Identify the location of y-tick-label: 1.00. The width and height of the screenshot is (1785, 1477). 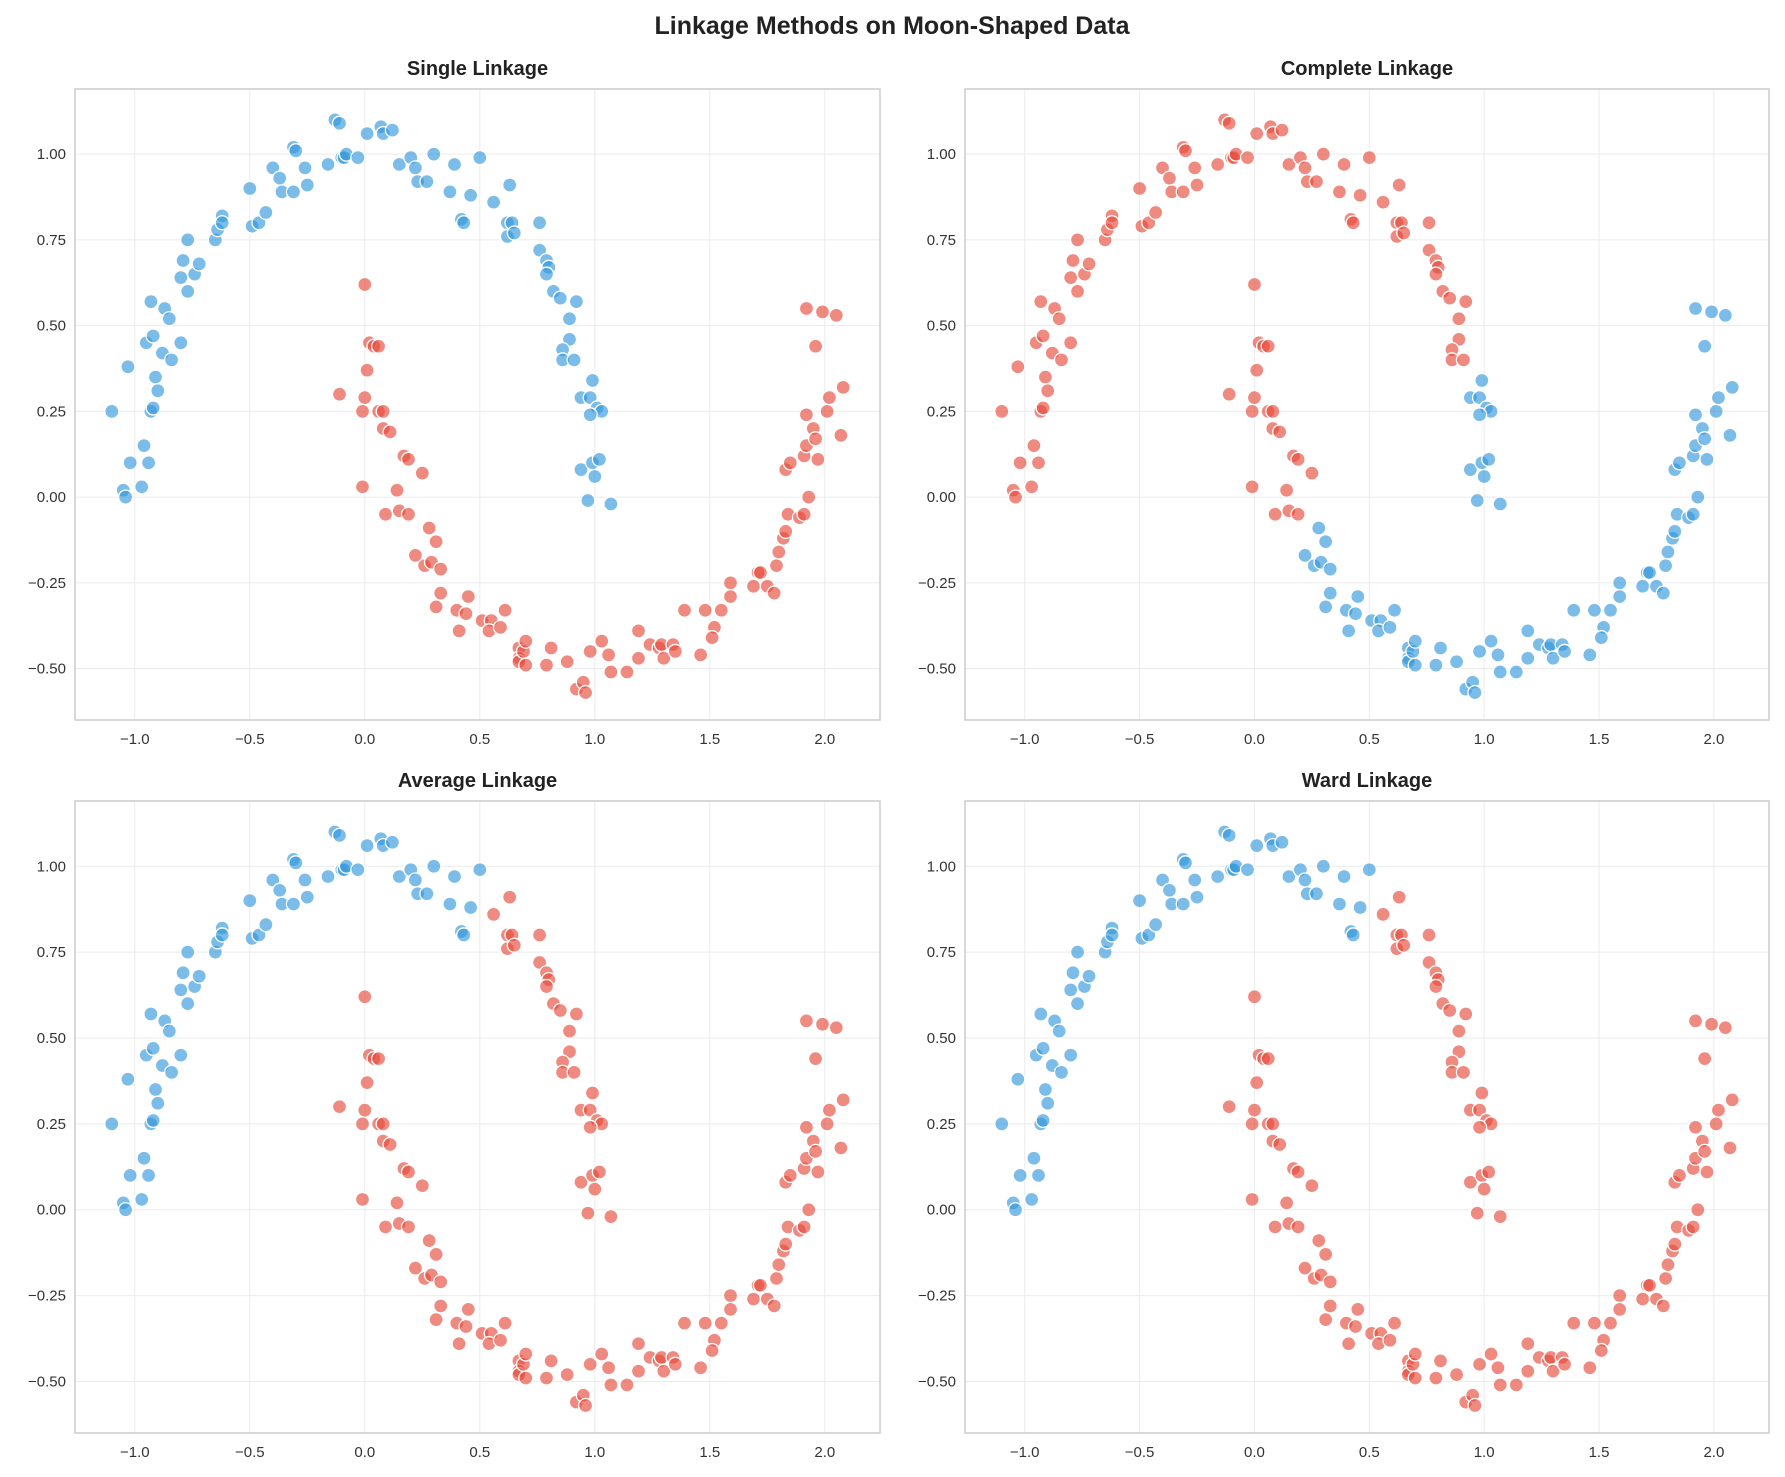
(941, 154).